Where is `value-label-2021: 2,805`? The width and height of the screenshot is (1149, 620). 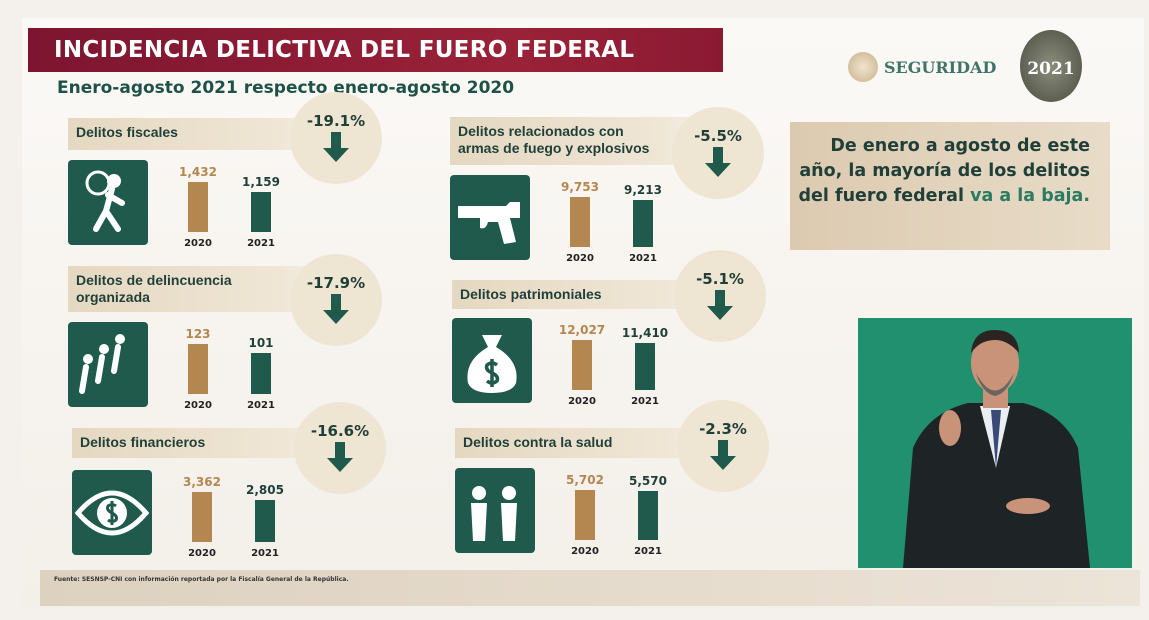
value-label-2021: 2,805 is located at coordinates (265, 490).